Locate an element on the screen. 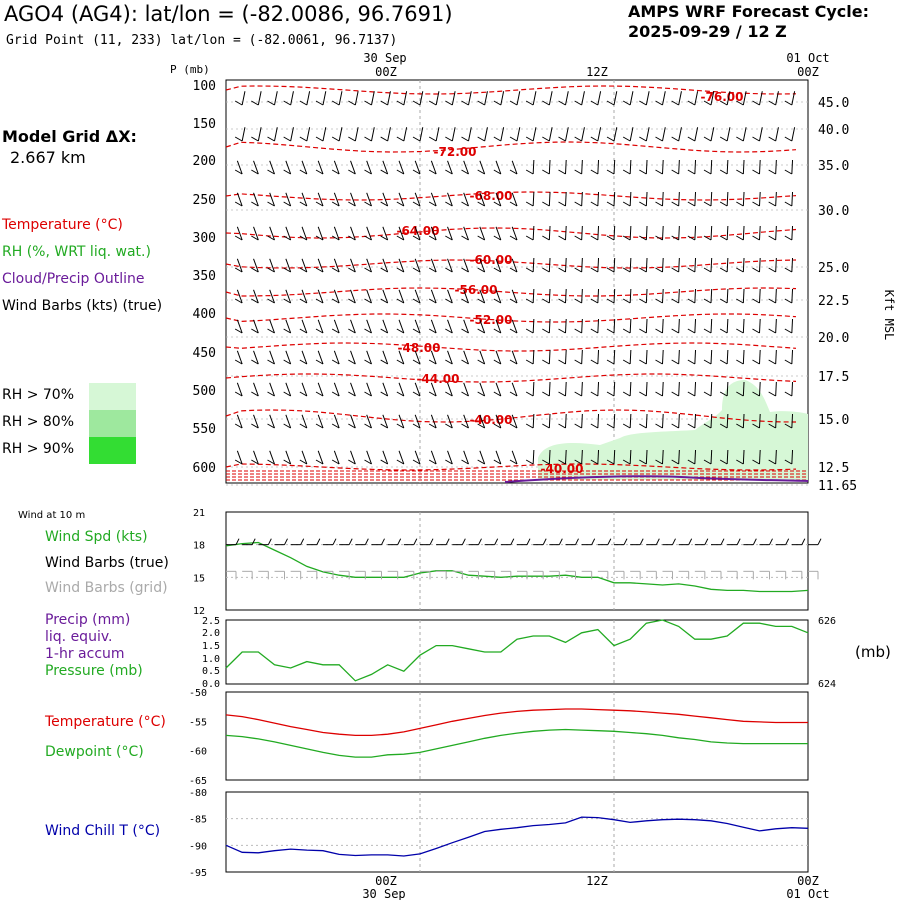 The height and width of the screenshot is (900, 900). pressure-tick-high: 626 is located at coordinates (827, 621).